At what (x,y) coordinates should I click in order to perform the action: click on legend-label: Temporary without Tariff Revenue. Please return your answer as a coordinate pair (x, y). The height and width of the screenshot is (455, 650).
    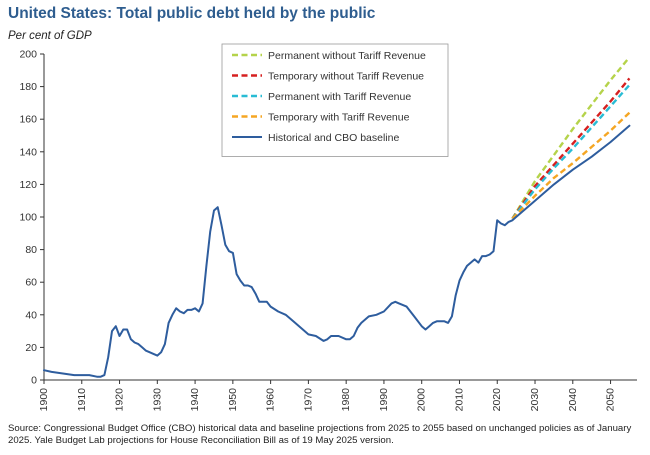
    Looking at the image, I should click on (346, 76).